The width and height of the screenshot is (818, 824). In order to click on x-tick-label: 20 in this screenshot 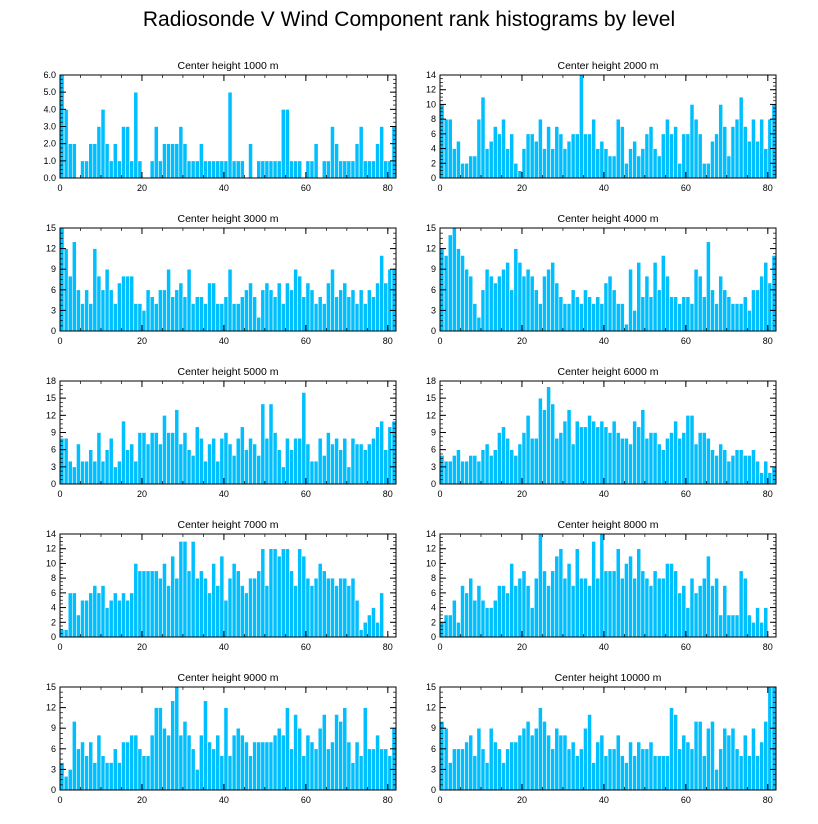, I will do `click(522, 800)`.